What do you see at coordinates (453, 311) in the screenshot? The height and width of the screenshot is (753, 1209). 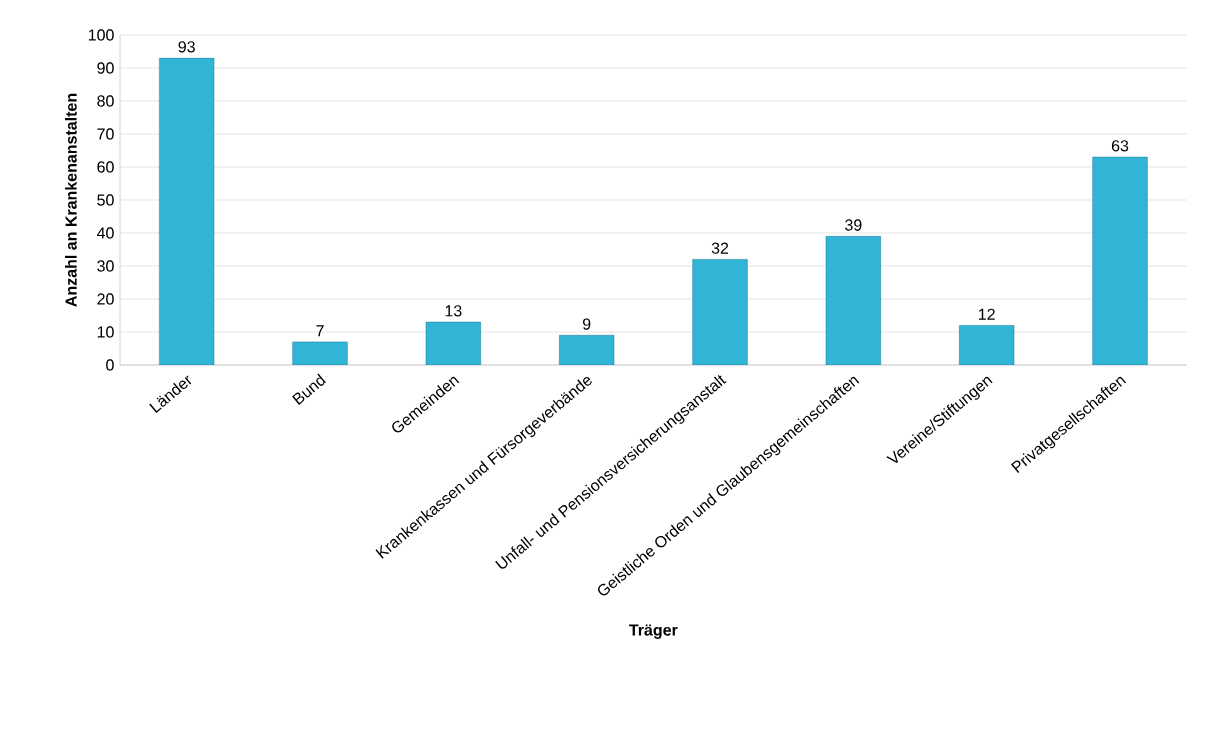 I see `data-label: 13` at bounding box center [453, 311].